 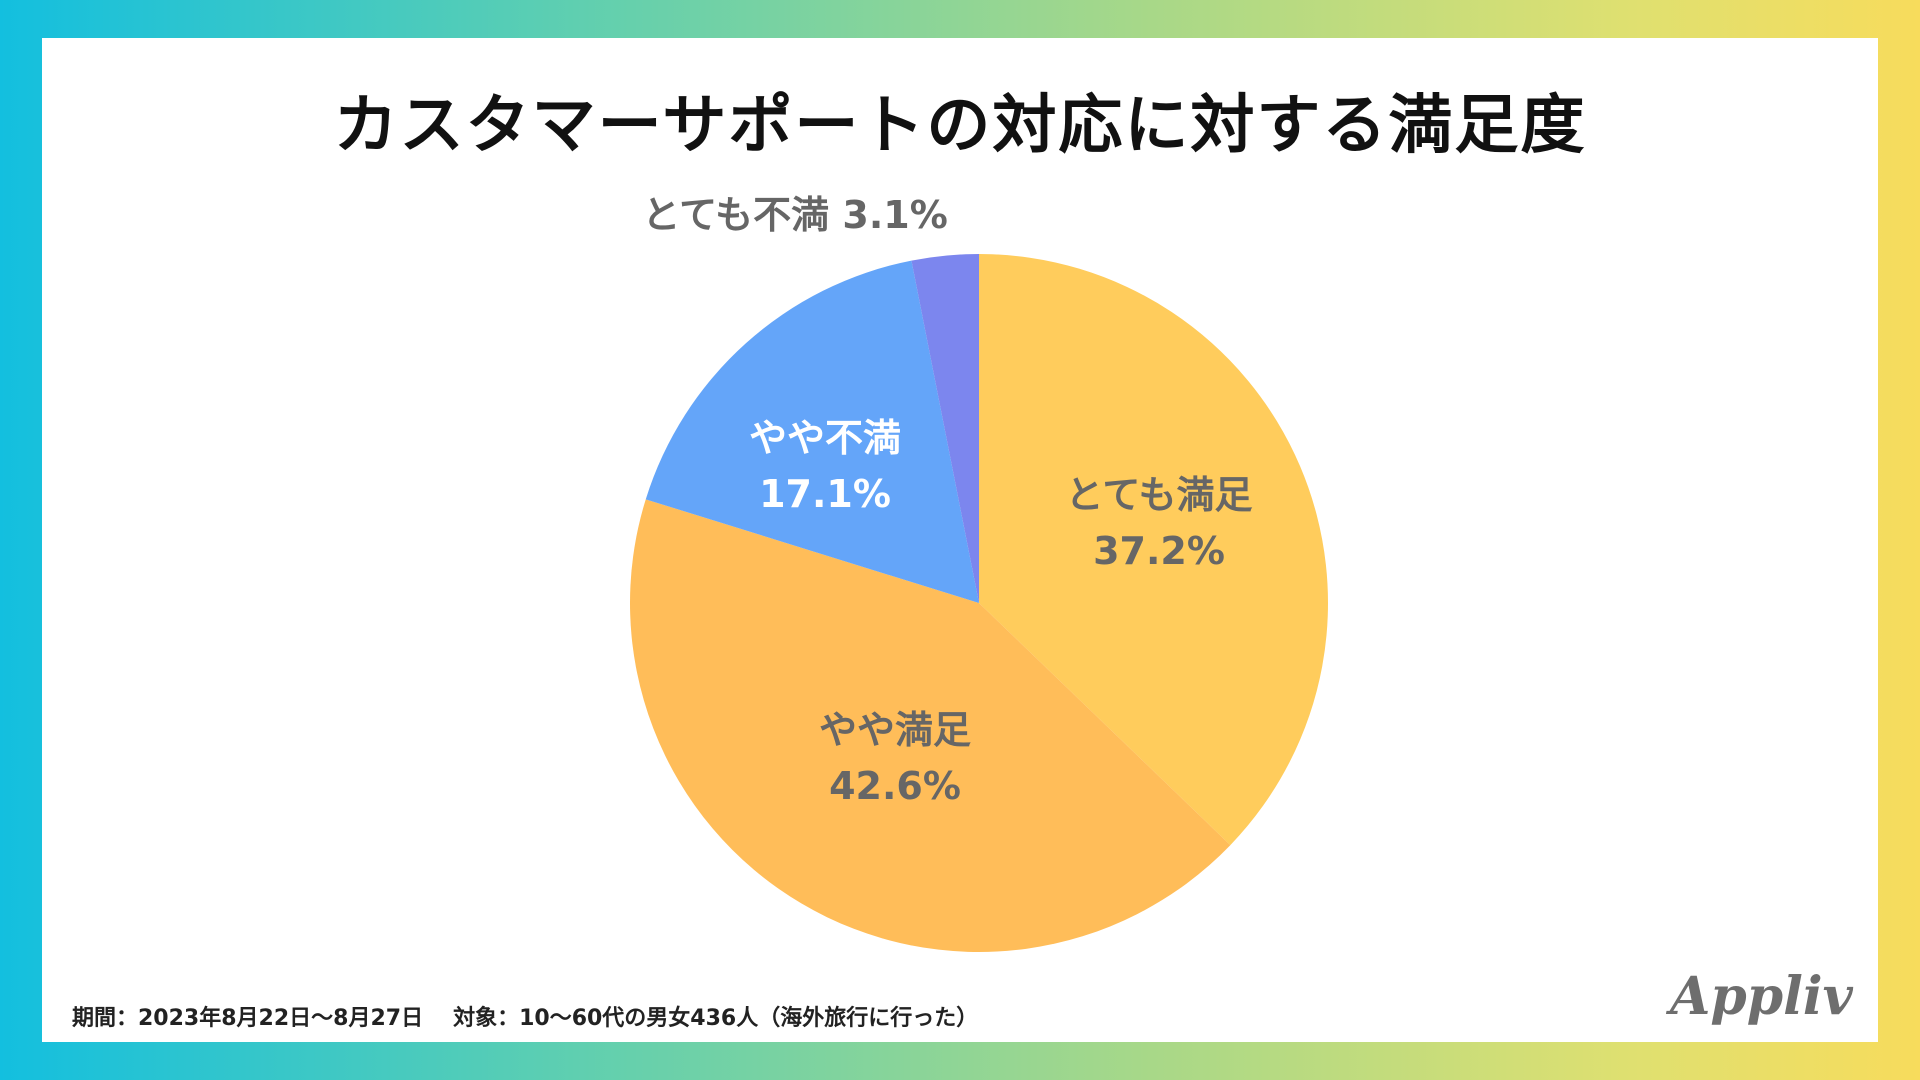 What do you see at coordinates (248, 1018) in the screenshot?
I see `survey-period: 期間：2023年8月22日〜8月27日` at bounding box center [248, 1018].